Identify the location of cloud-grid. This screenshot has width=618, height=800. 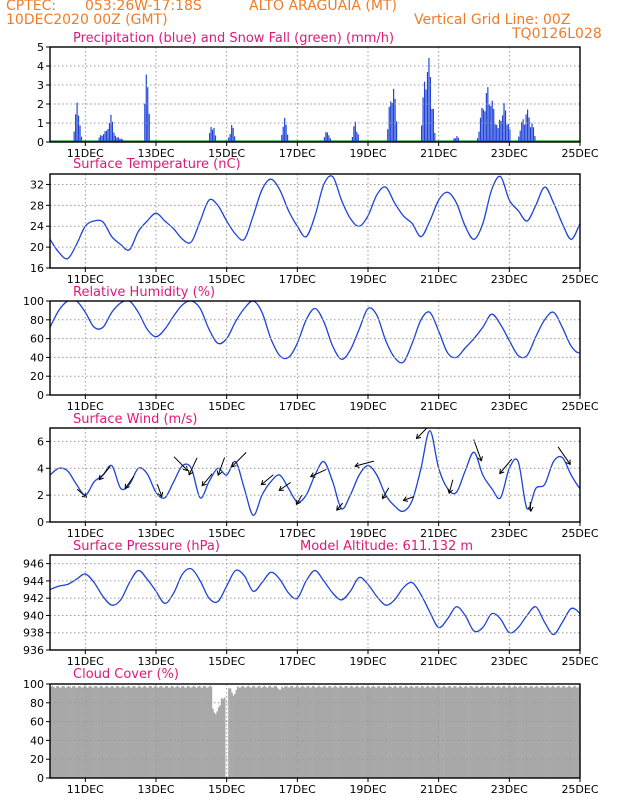
(315, 731).